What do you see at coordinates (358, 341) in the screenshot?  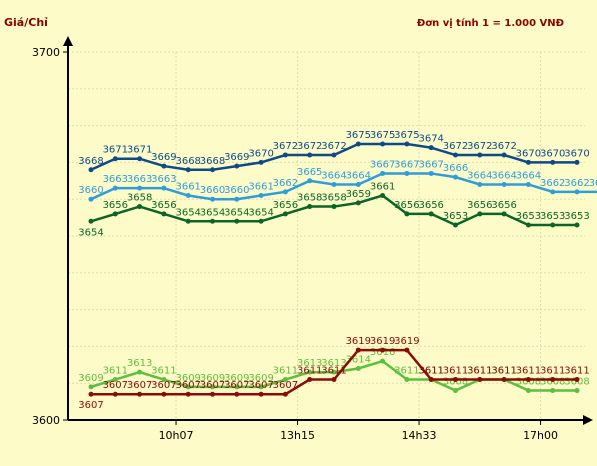 I see `data-label: 3619` at bounding box center [358, 341].